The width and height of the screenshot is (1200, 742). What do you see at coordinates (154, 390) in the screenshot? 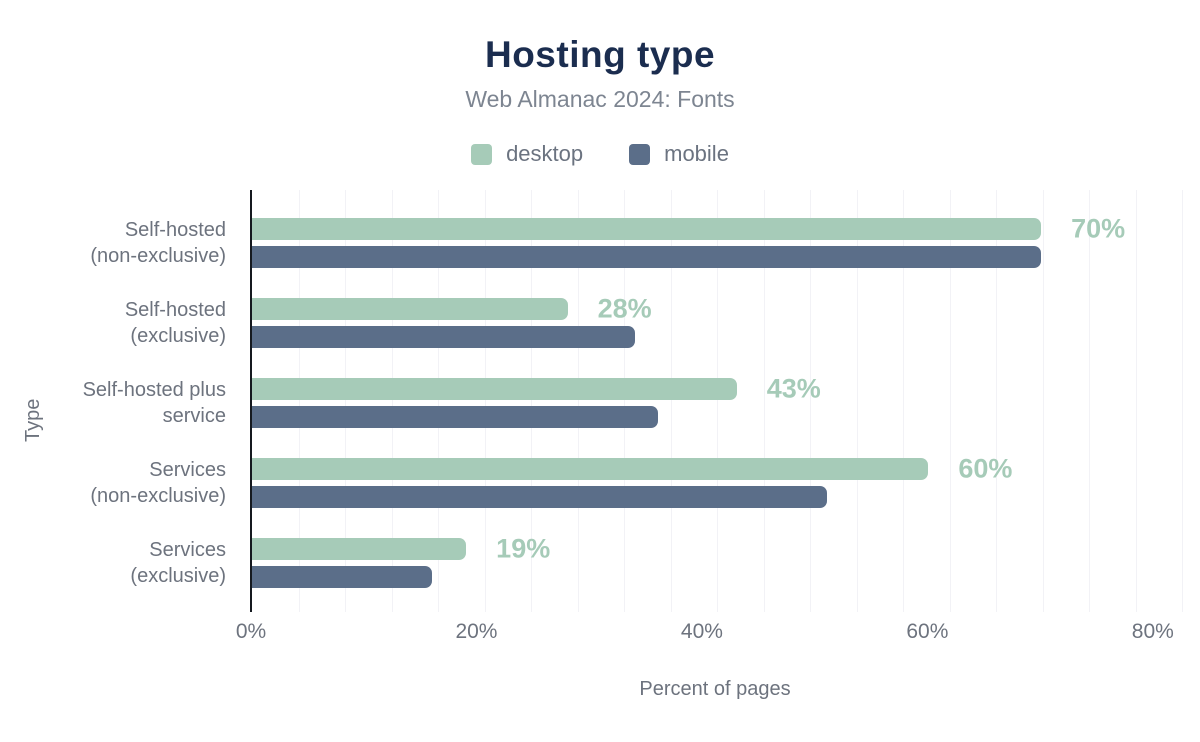
I see `category-label-line: Self-hosted plus` at bounding box center [154, 390].